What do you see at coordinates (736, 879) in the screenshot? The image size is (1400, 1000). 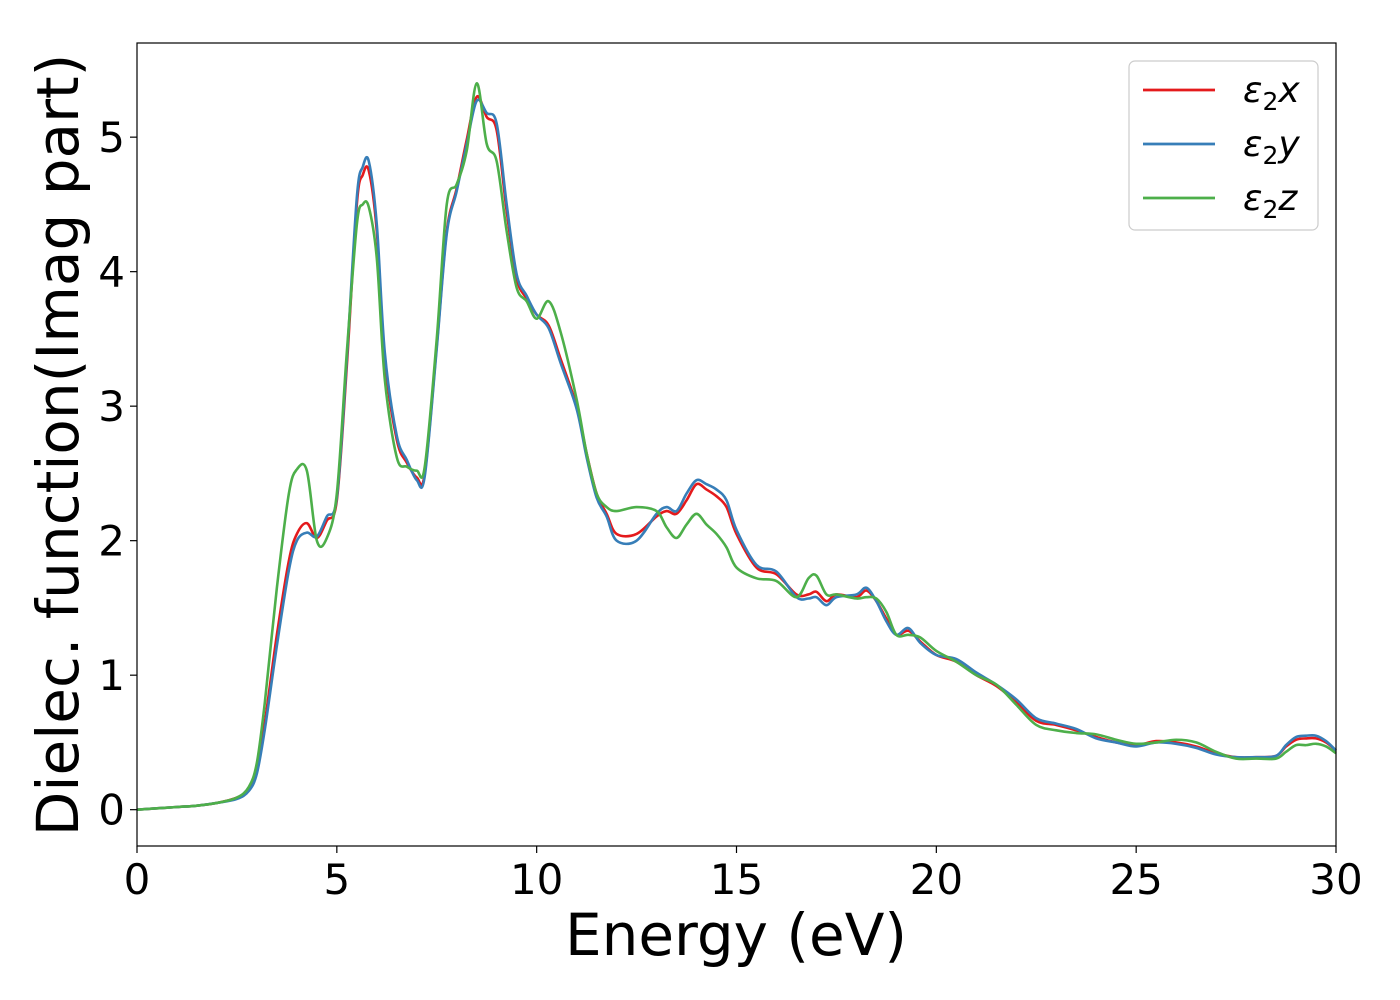 I see `x-tick-label: 15` at bounding box center [736, 879].